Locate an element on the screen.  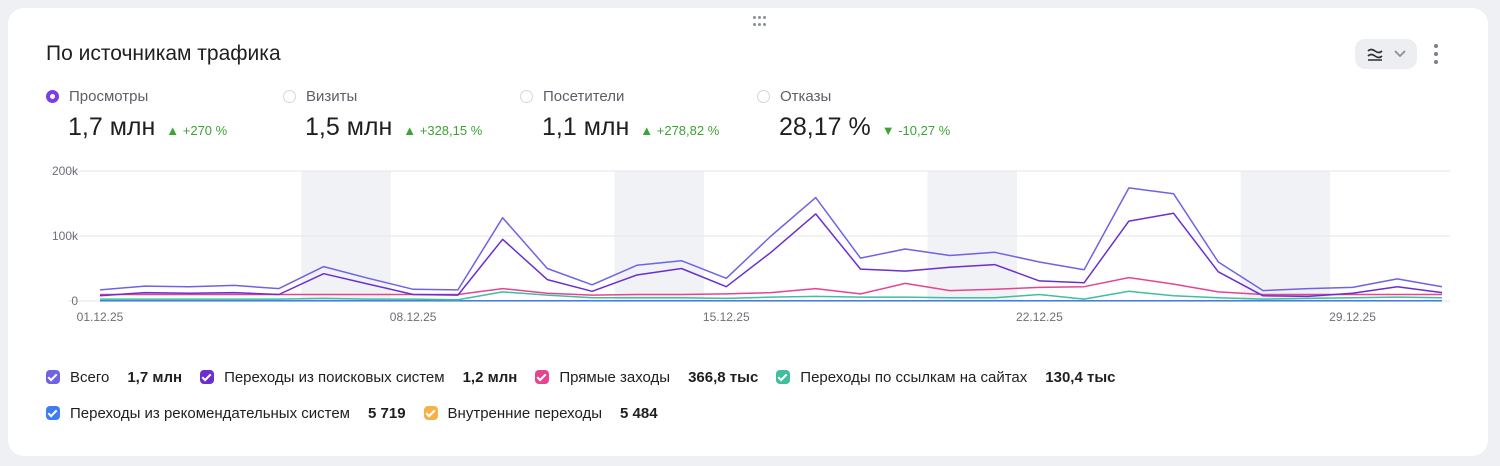
metric-delta: ▲ +278,82 % is located at coordinates (680, 130).